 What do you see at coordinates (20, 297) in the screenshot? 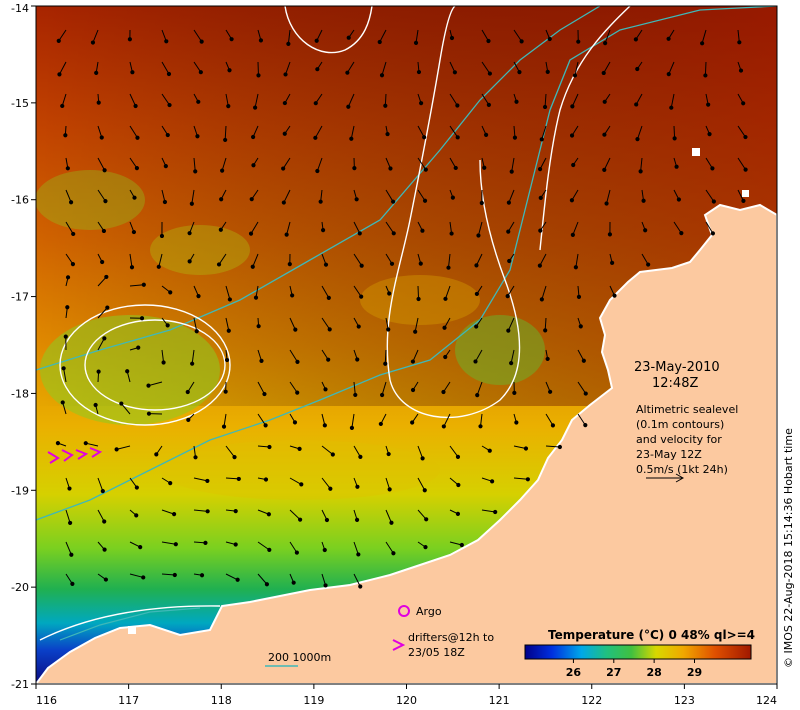
I see `y-tick-label: -17` at bounding box center [20, 297].